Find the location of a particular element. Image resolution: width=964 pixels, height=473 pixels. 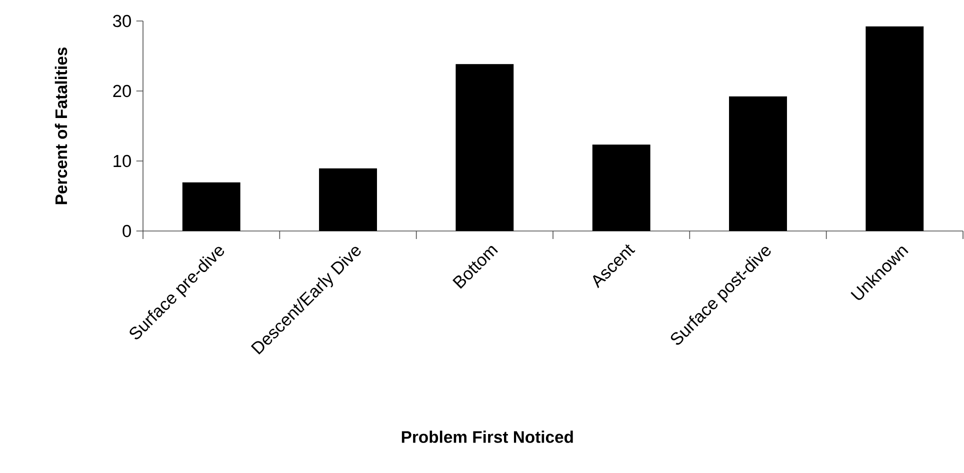

y-axis-title: Percent of Fatalities is located at coordinates (61, 125).